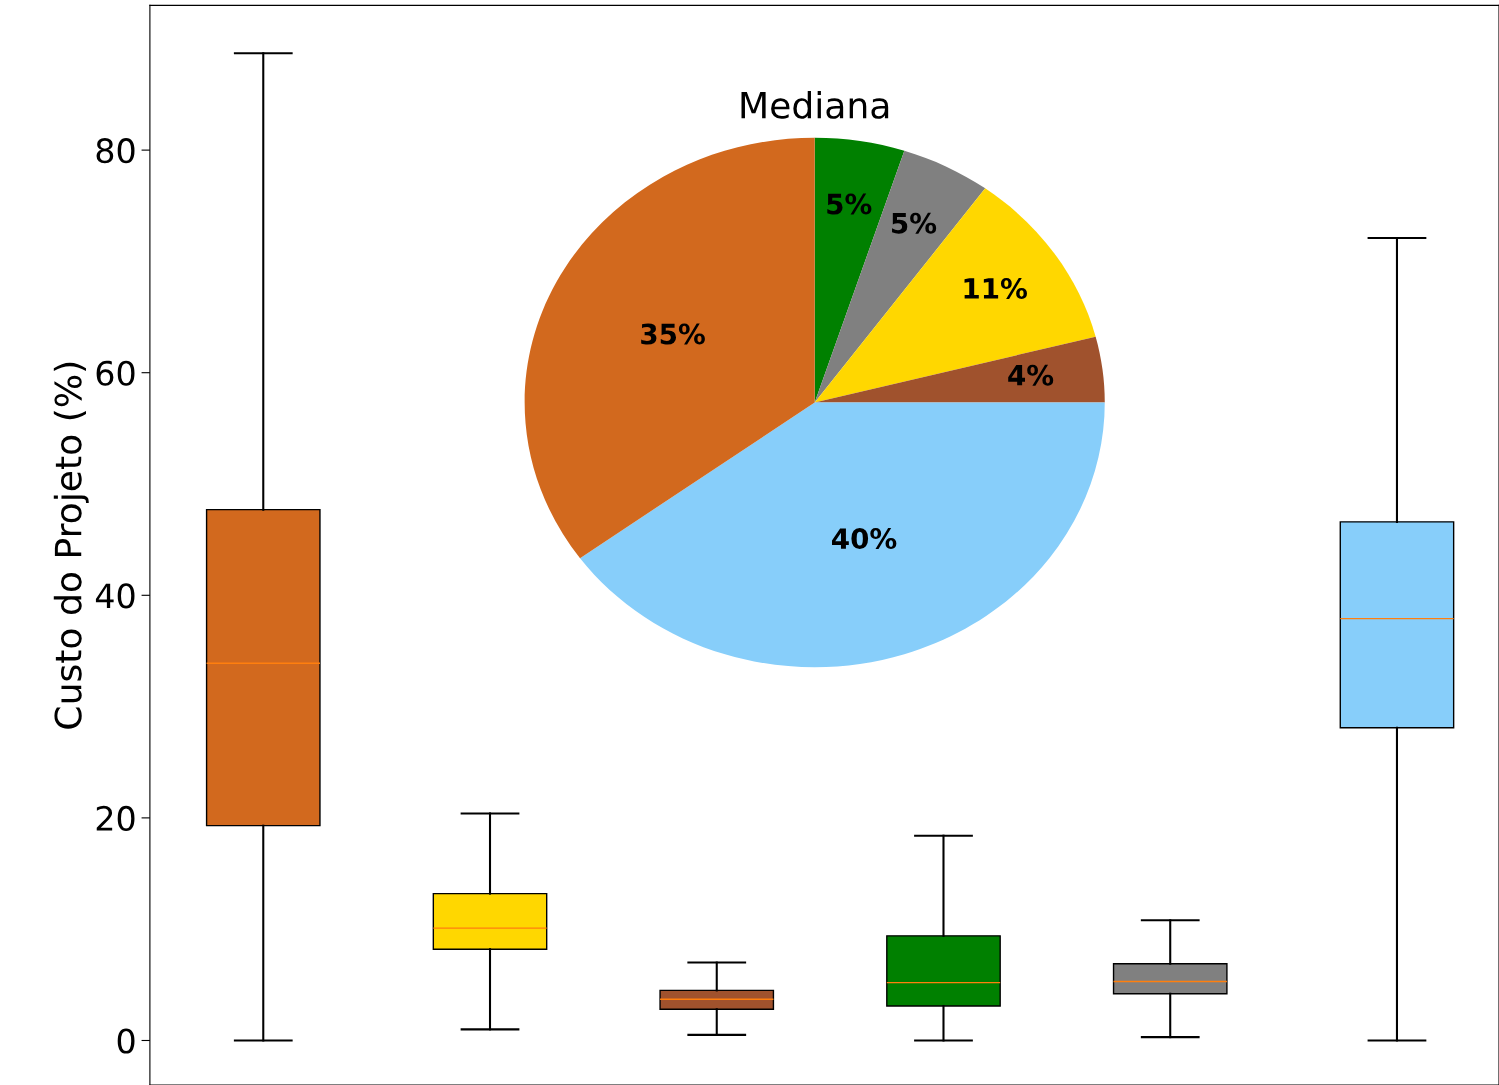  What do you see at coordinates (673, 334) in the screenshot?
I see `data-label: 35%` at bounding box center [673, 334].